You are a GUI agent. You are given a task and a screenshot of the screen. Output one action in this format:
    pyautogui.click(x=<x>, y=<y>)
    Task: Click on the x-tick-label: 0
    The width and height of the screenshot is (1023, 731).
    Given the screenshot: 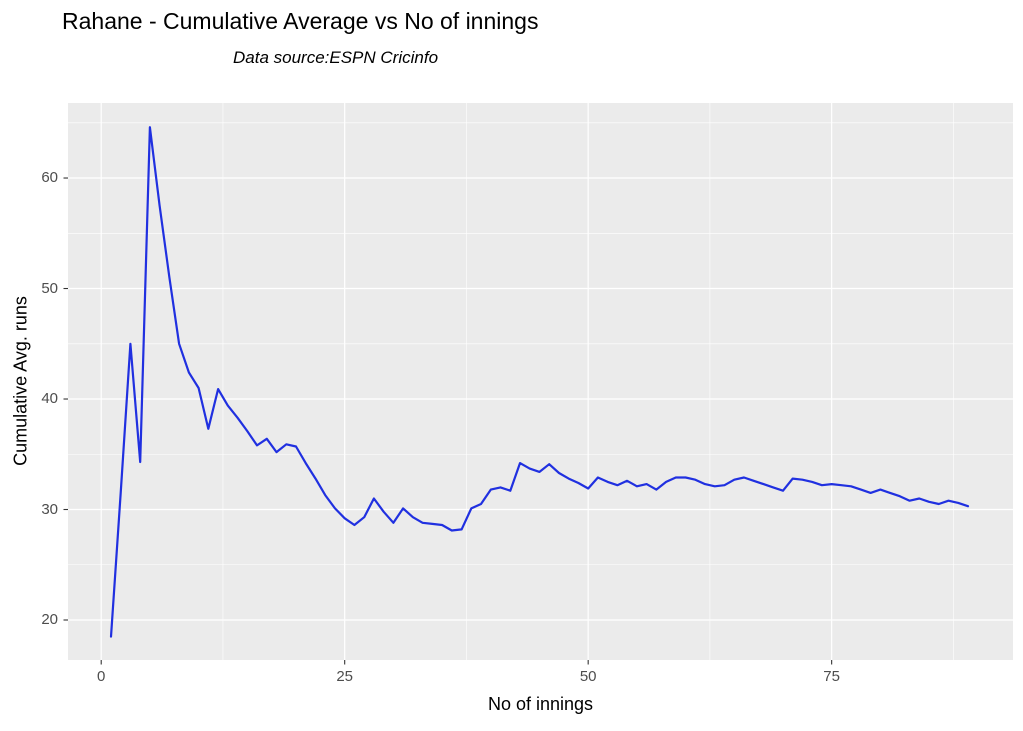 What is the action you would take?
    pyautogui.click(x=101, y=676)
    